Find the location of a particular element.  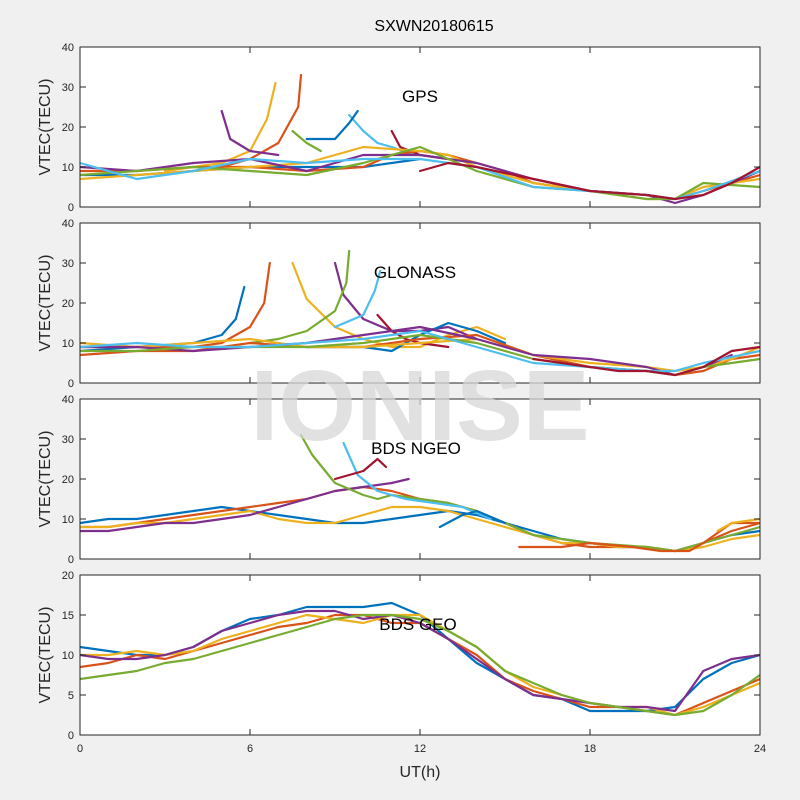

x-tick-label: 12 is located at coordinates (420, 749).